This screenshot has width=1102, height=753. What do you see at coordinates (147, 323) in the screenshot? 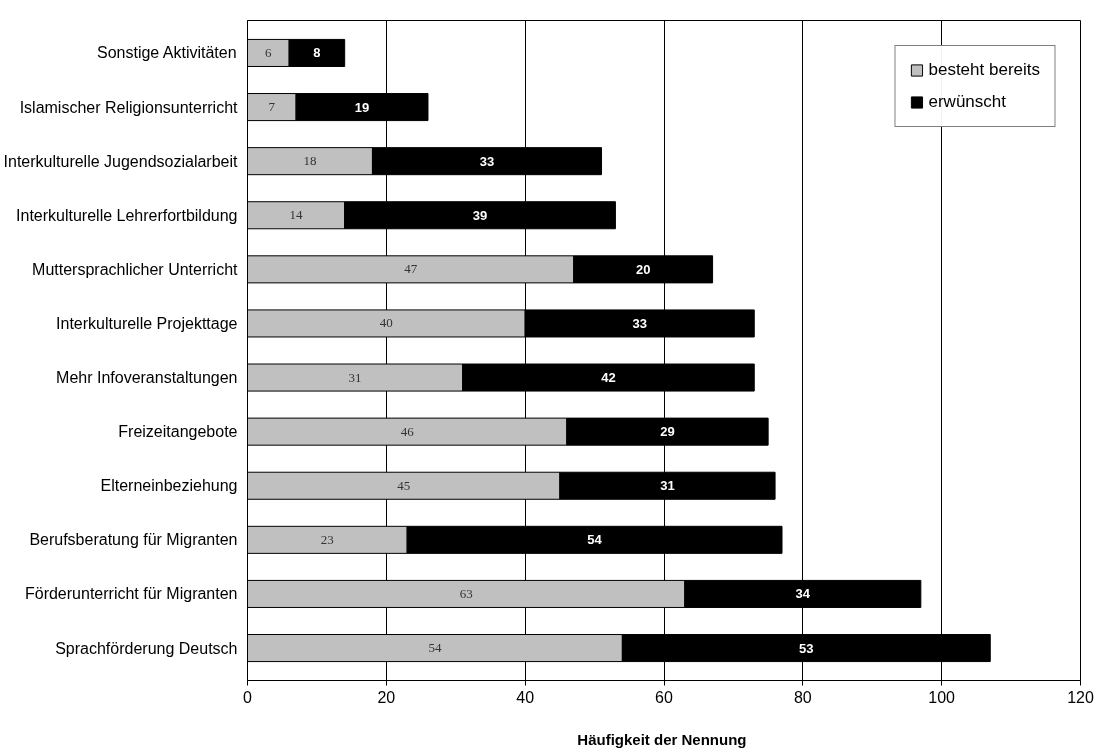
I see `y-tick-label: Interkulturelle Projekttage` at bounding box center [147, 323].